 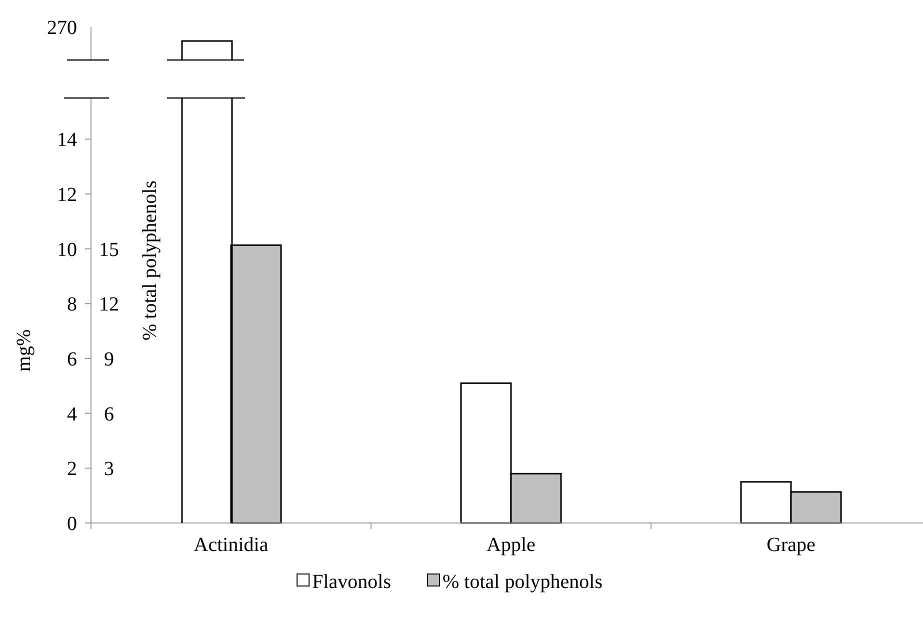 I want to click on legend-label: % total polyphenols, so click(x=522, y=582).